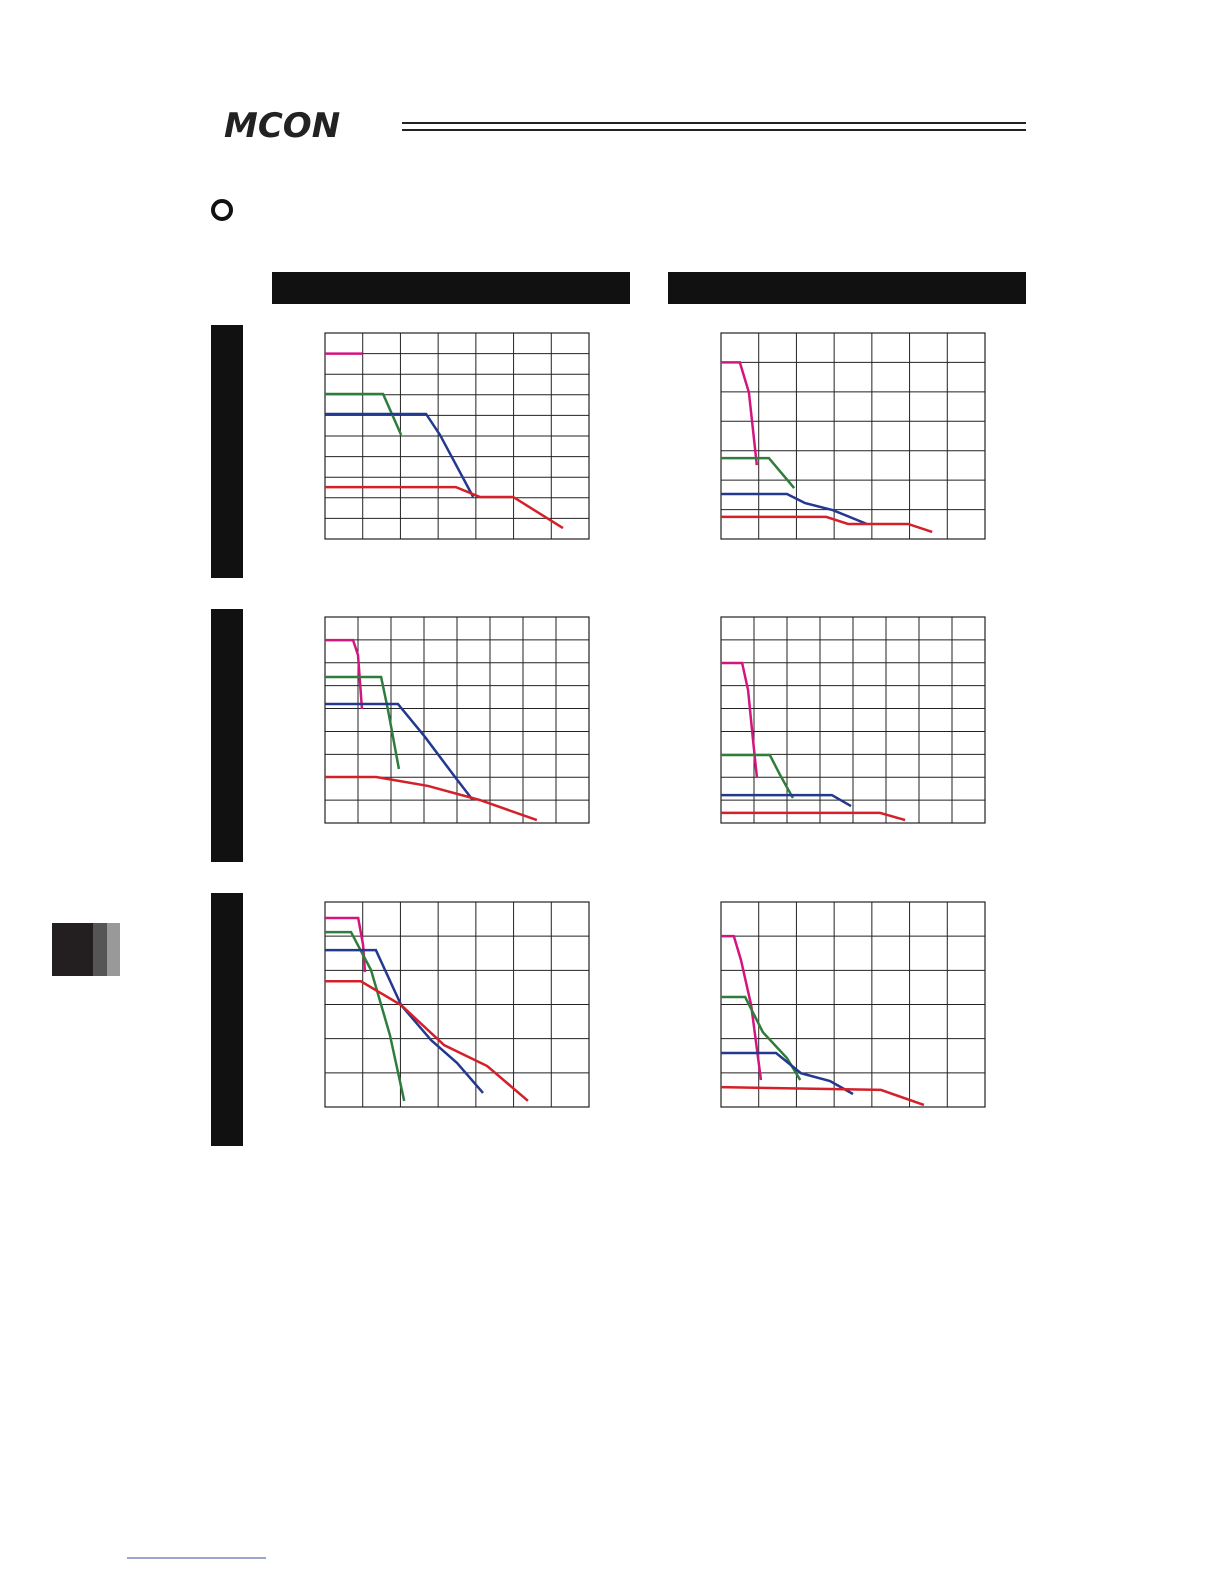  Describe the element at coordinates (282, 126) in the screenshot. I see `logo: MCON` at that location.